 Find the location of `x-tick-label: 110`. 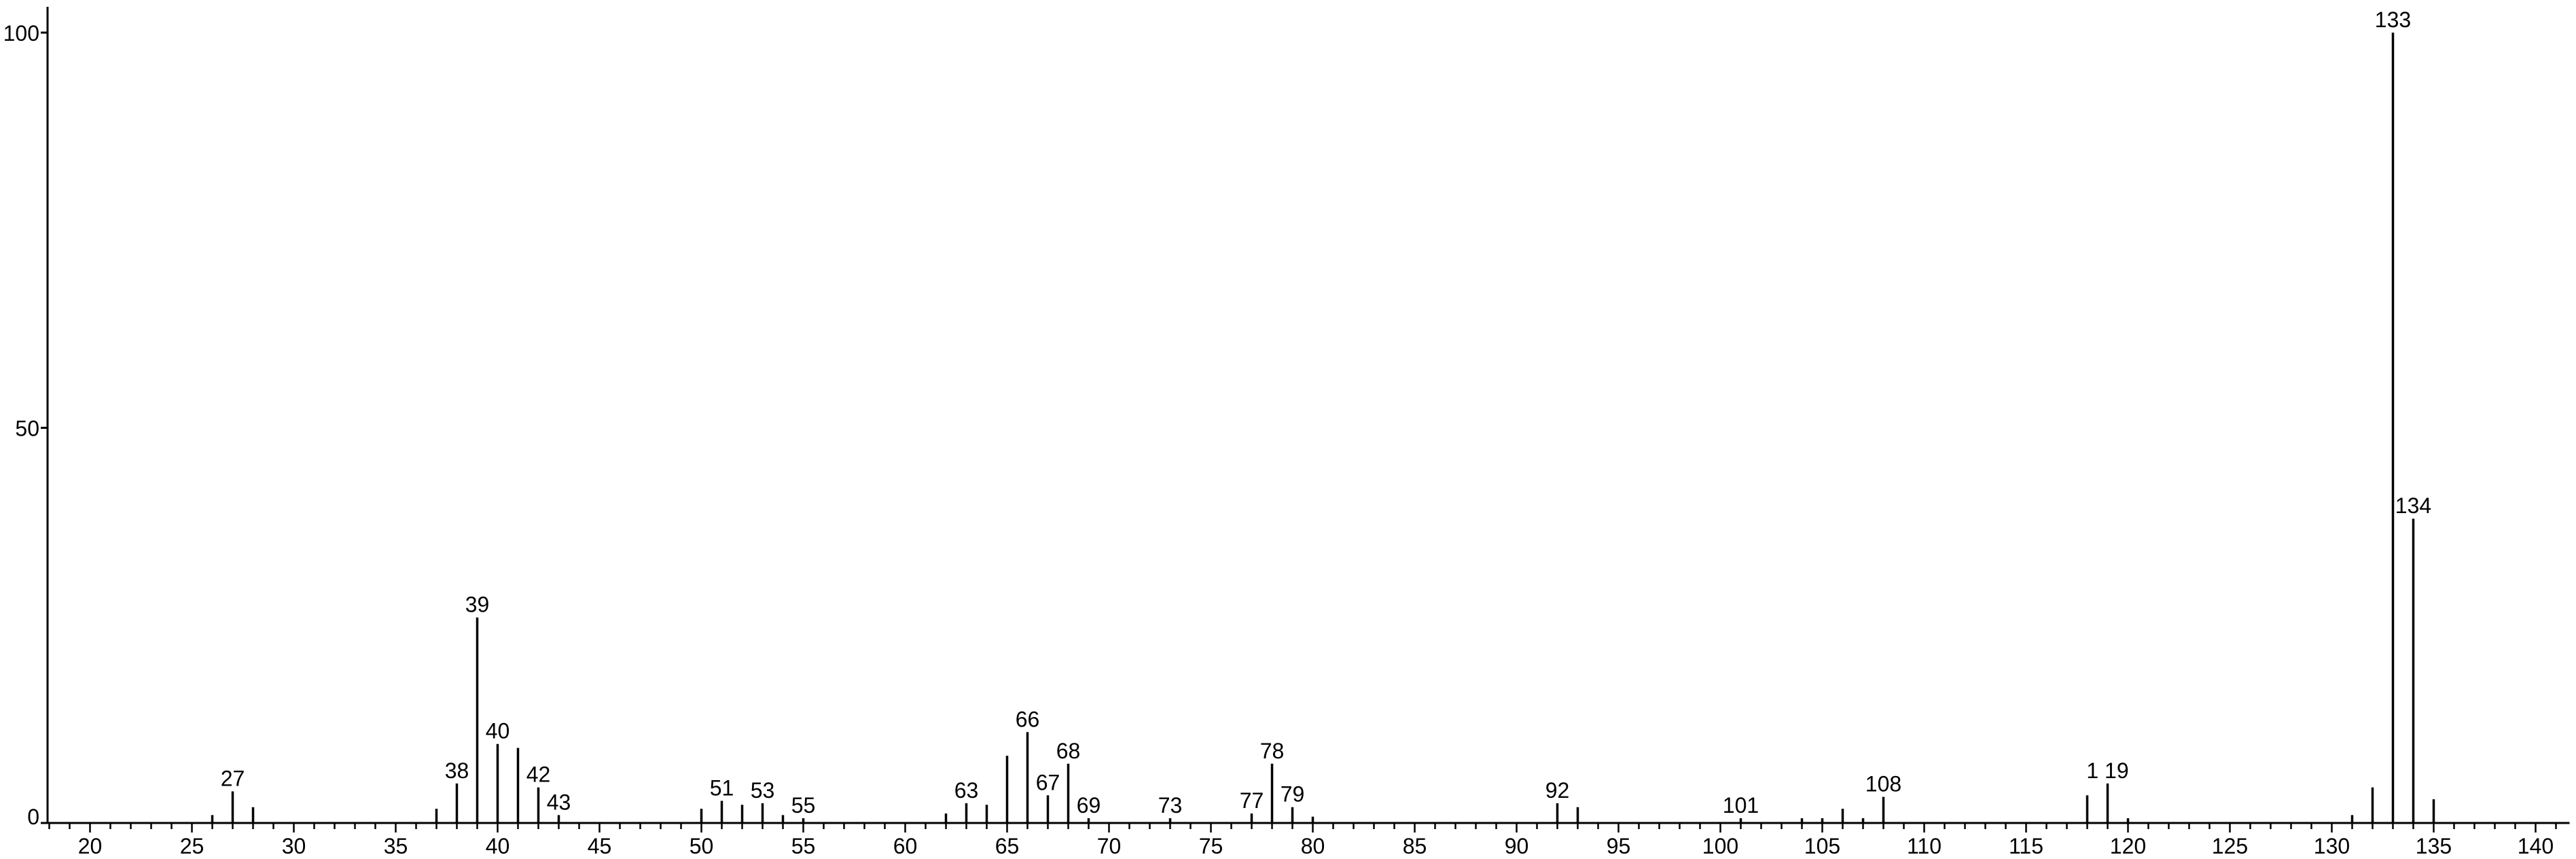

x-tick-label: 110 is located at coordinates (1925, 846).